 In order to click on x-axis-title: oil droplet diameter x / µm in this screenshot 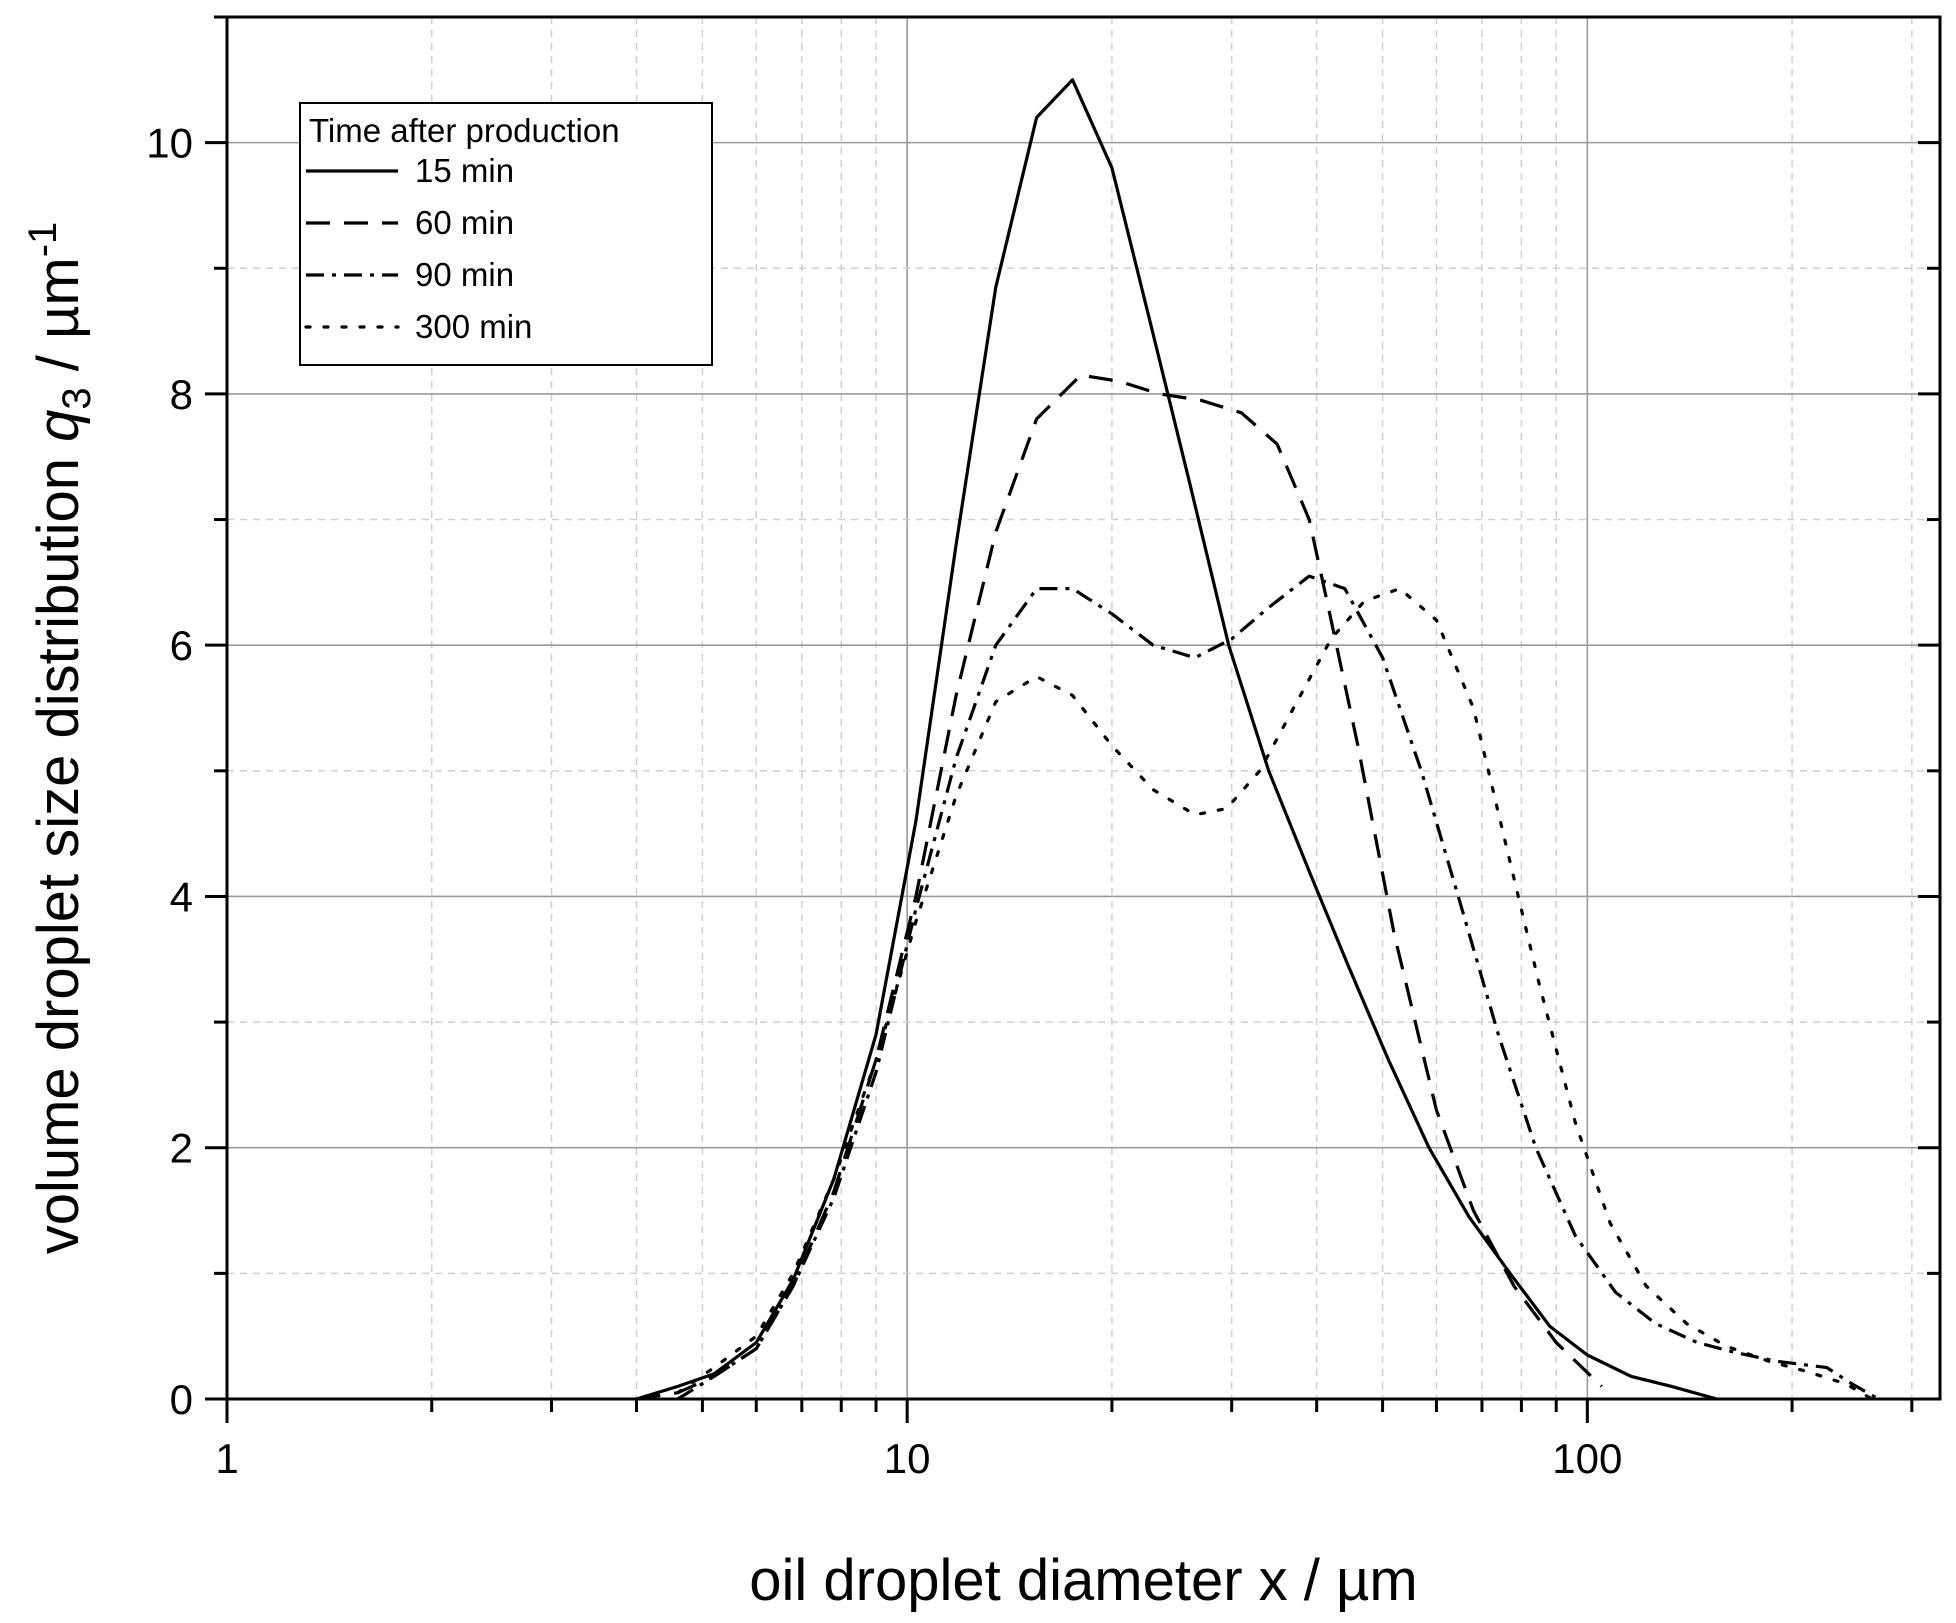, I will do `click(1083, 1580)`.